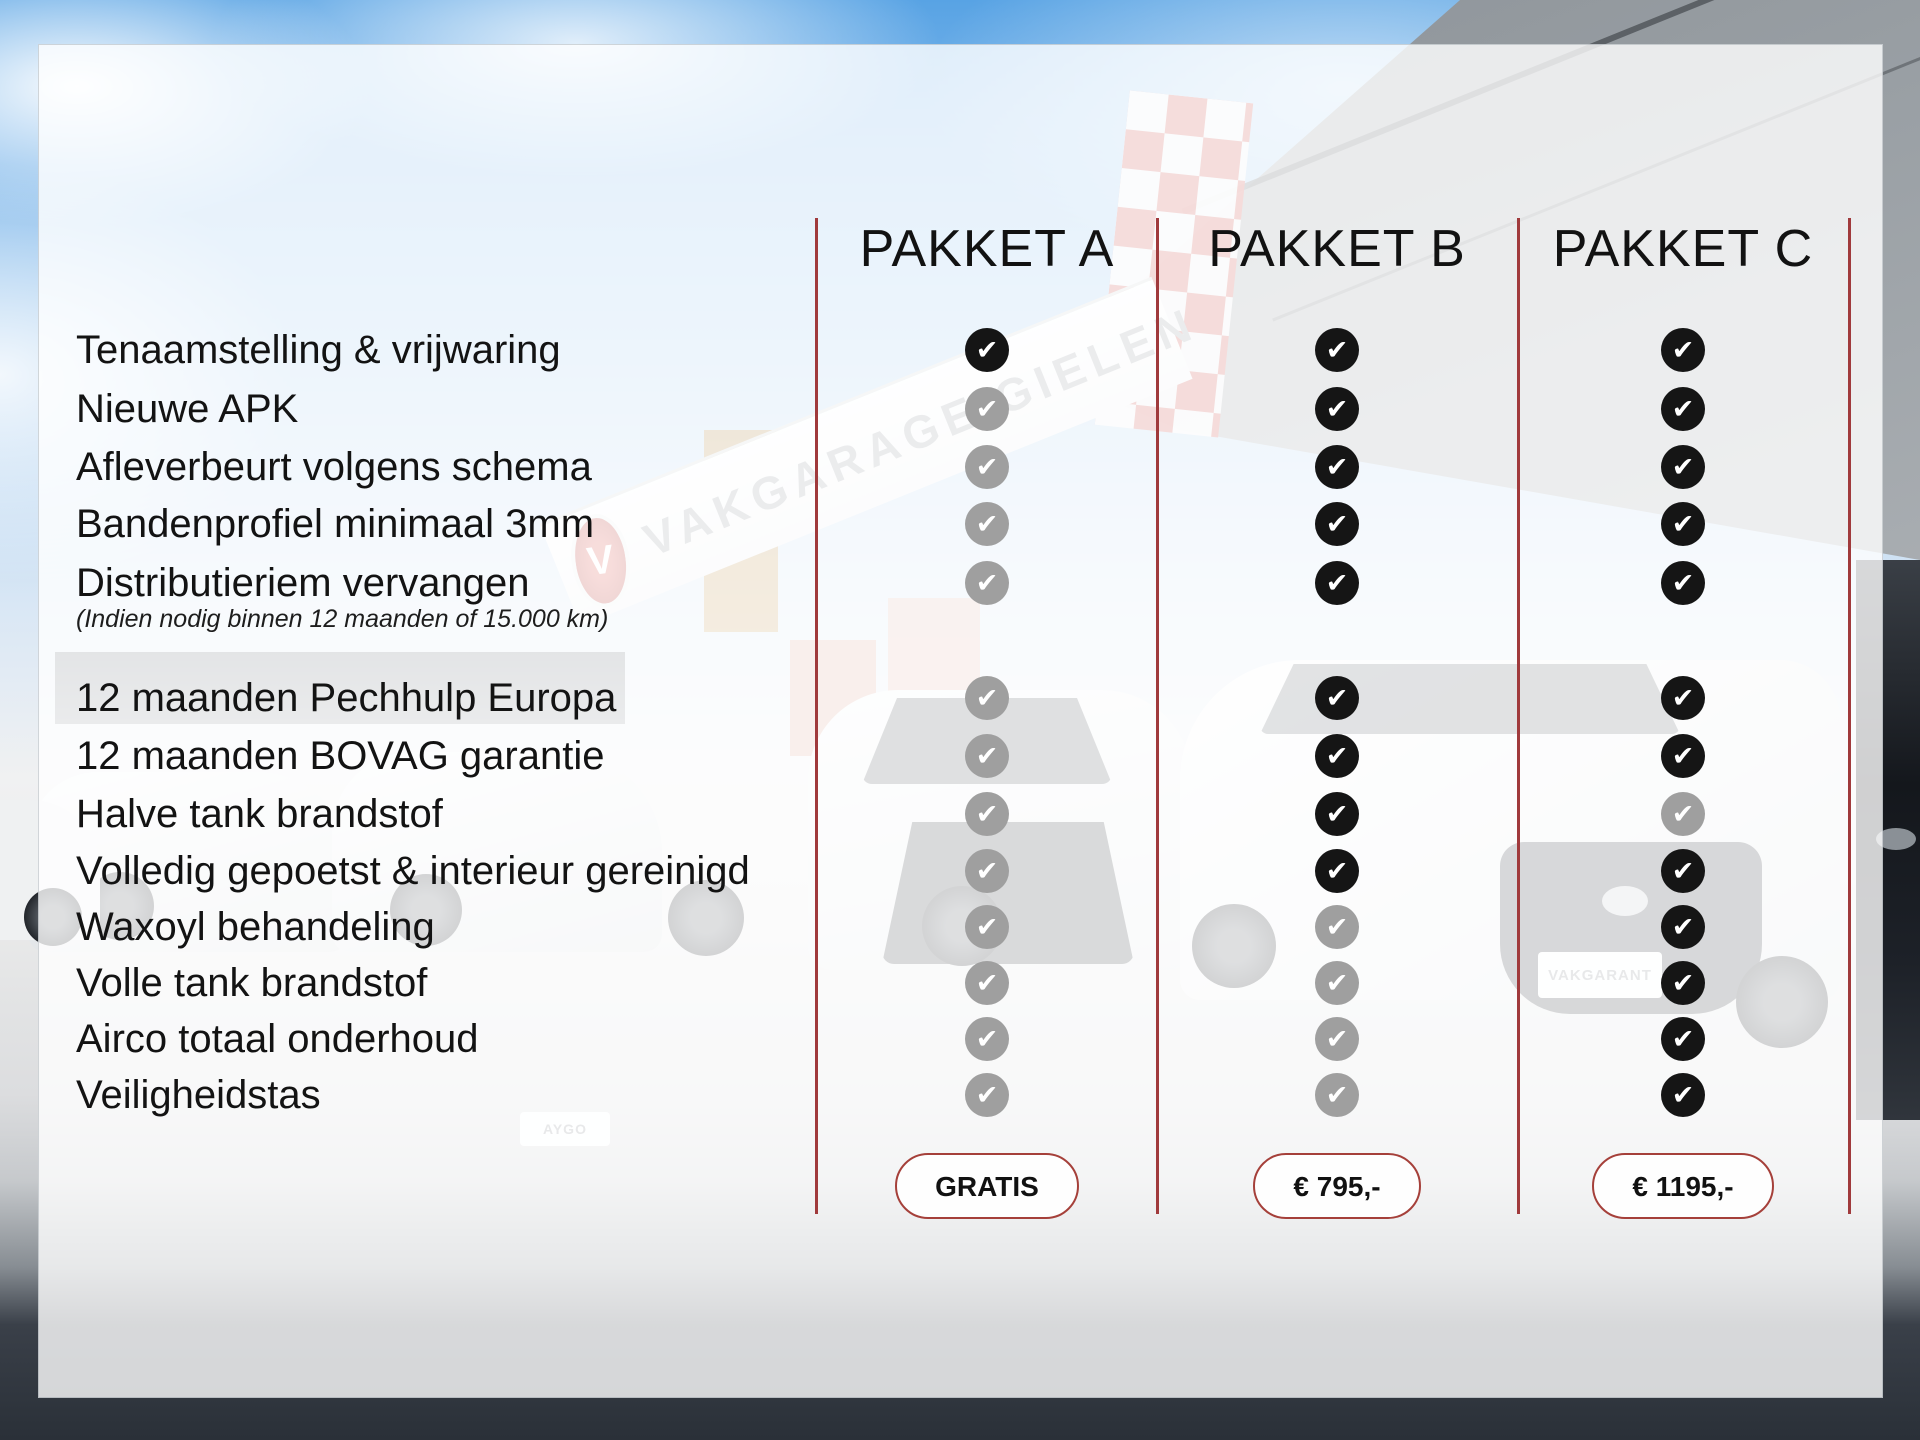 This screenshot has height=1440, width=1920. Describe the element at coordinates (1896, 839) in the screenshot. I see `car-headlight` at that location.